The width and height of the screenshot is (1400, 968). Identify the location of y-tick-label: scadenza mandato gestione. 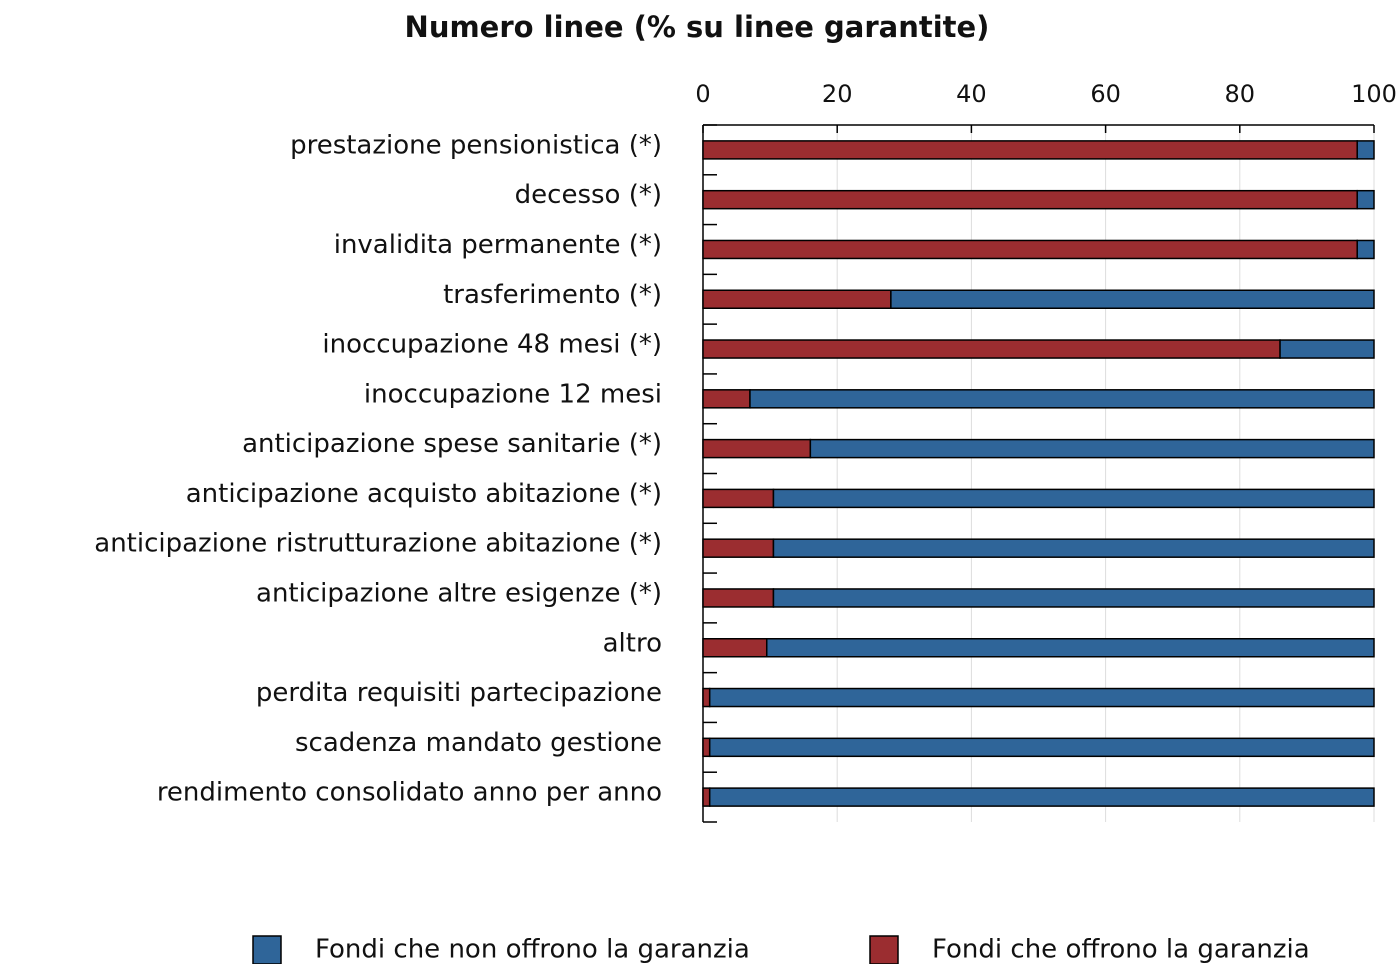
(478, 743).